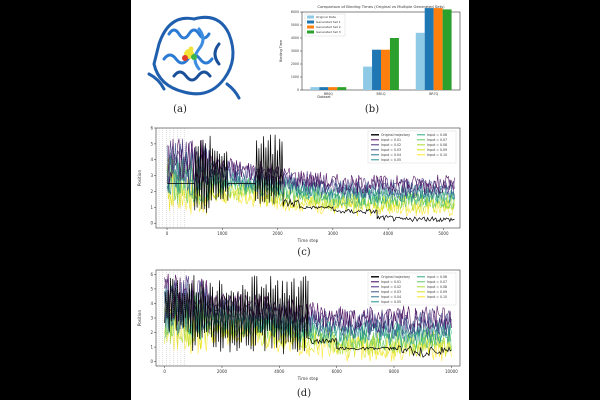  I want to click on x-tick-label: 10000, so click(451, 371).